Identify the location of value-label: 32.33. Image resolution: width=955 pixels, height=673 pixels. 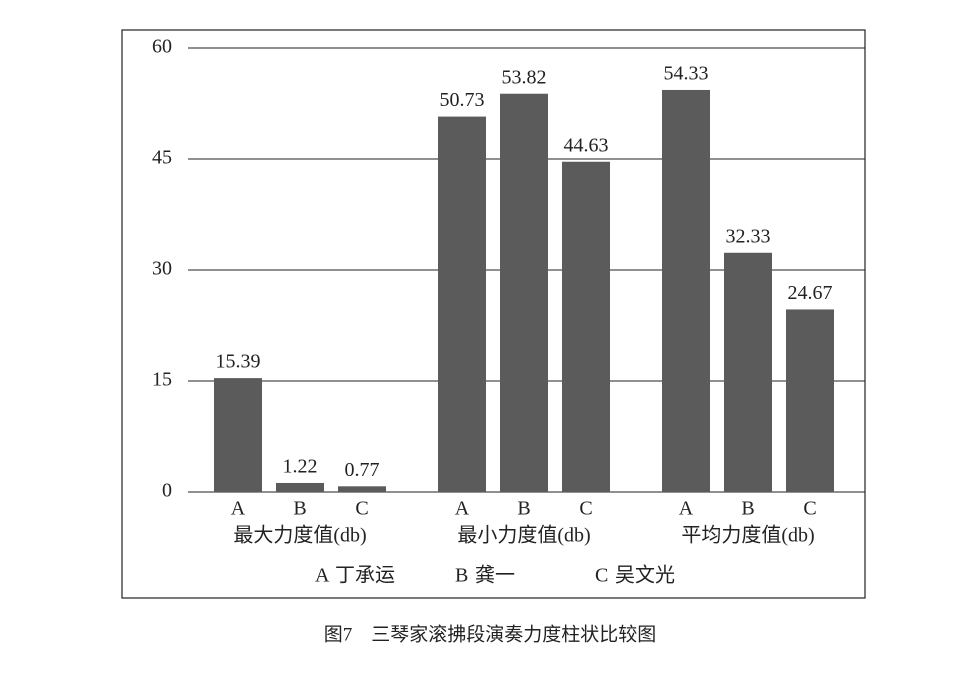
(748, 236).